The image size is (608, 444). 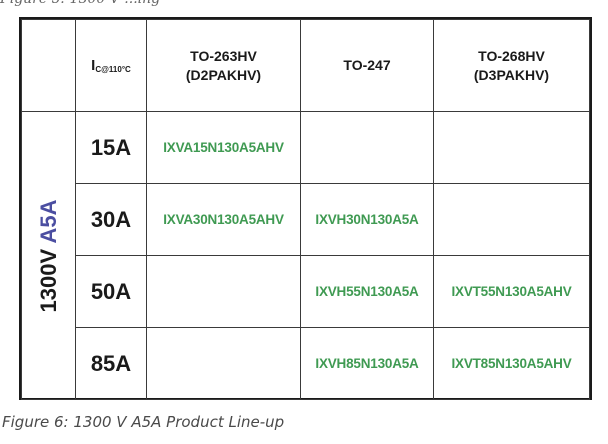 I want to click on part-number-cell: IXVH85N130A5A, so click(x=367, y=363).